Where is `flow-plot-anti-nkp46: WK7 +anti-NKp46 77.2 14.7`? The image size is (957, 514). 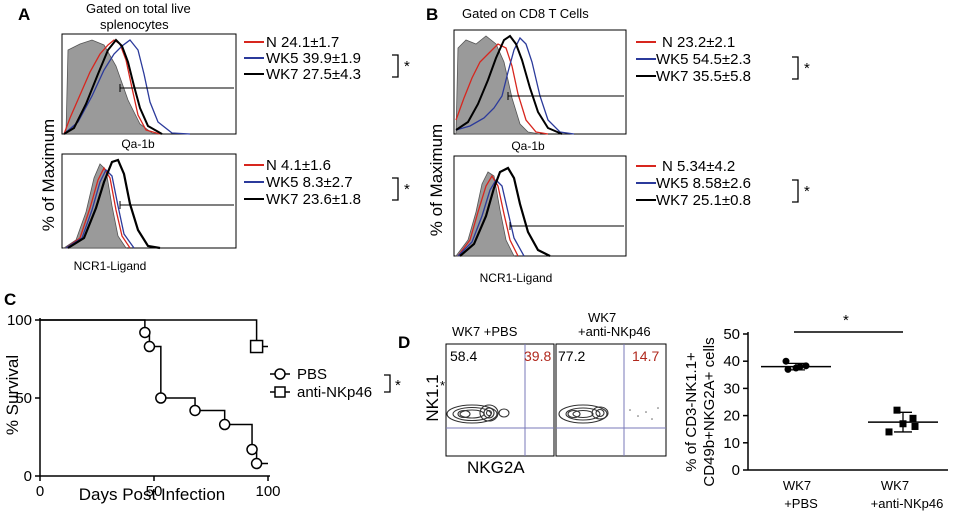
flow-plot-anti-nkp46: WK7 +anti-NKp46 77.2 14.7 is located at coordinates (611, 383).